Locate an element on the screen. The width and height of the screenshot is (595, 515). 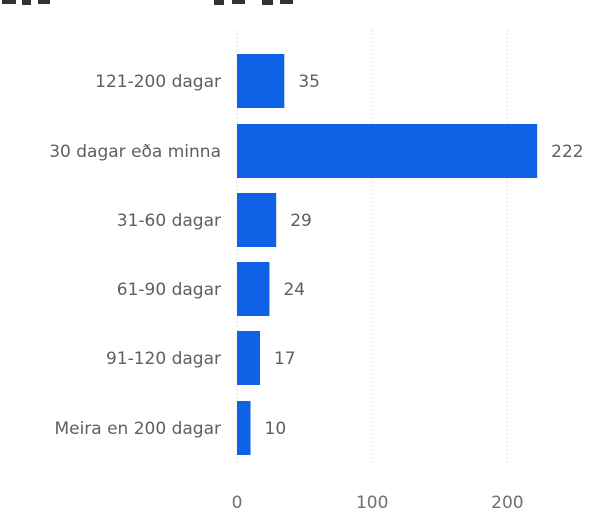
data-label: 35 is located at coordinates (309, 82).